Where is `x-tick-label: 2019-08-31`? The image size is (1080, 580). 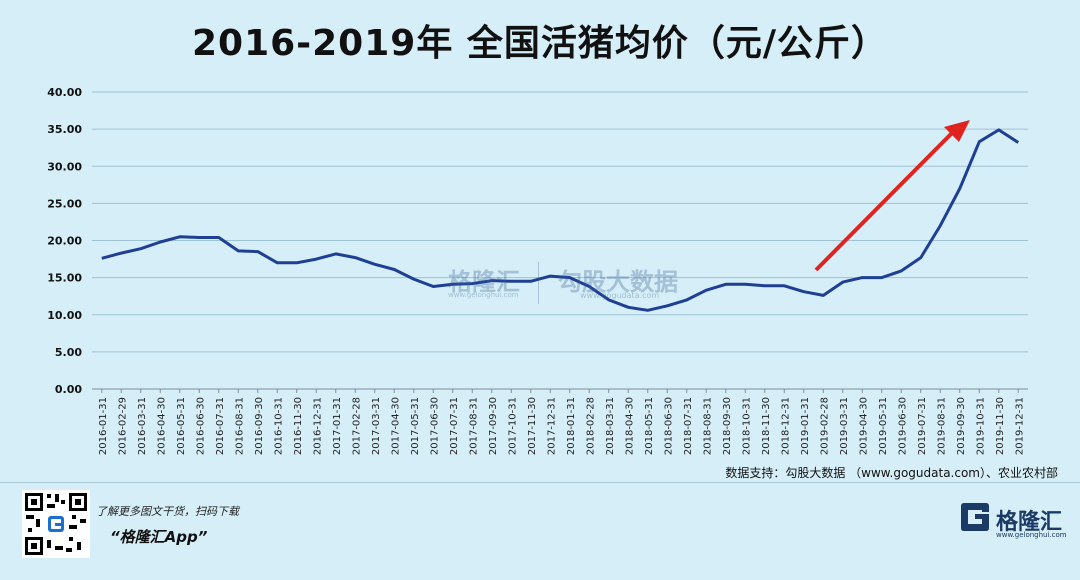
x-tick-label: 2019-08-31 is located at coordinates (941, 426).